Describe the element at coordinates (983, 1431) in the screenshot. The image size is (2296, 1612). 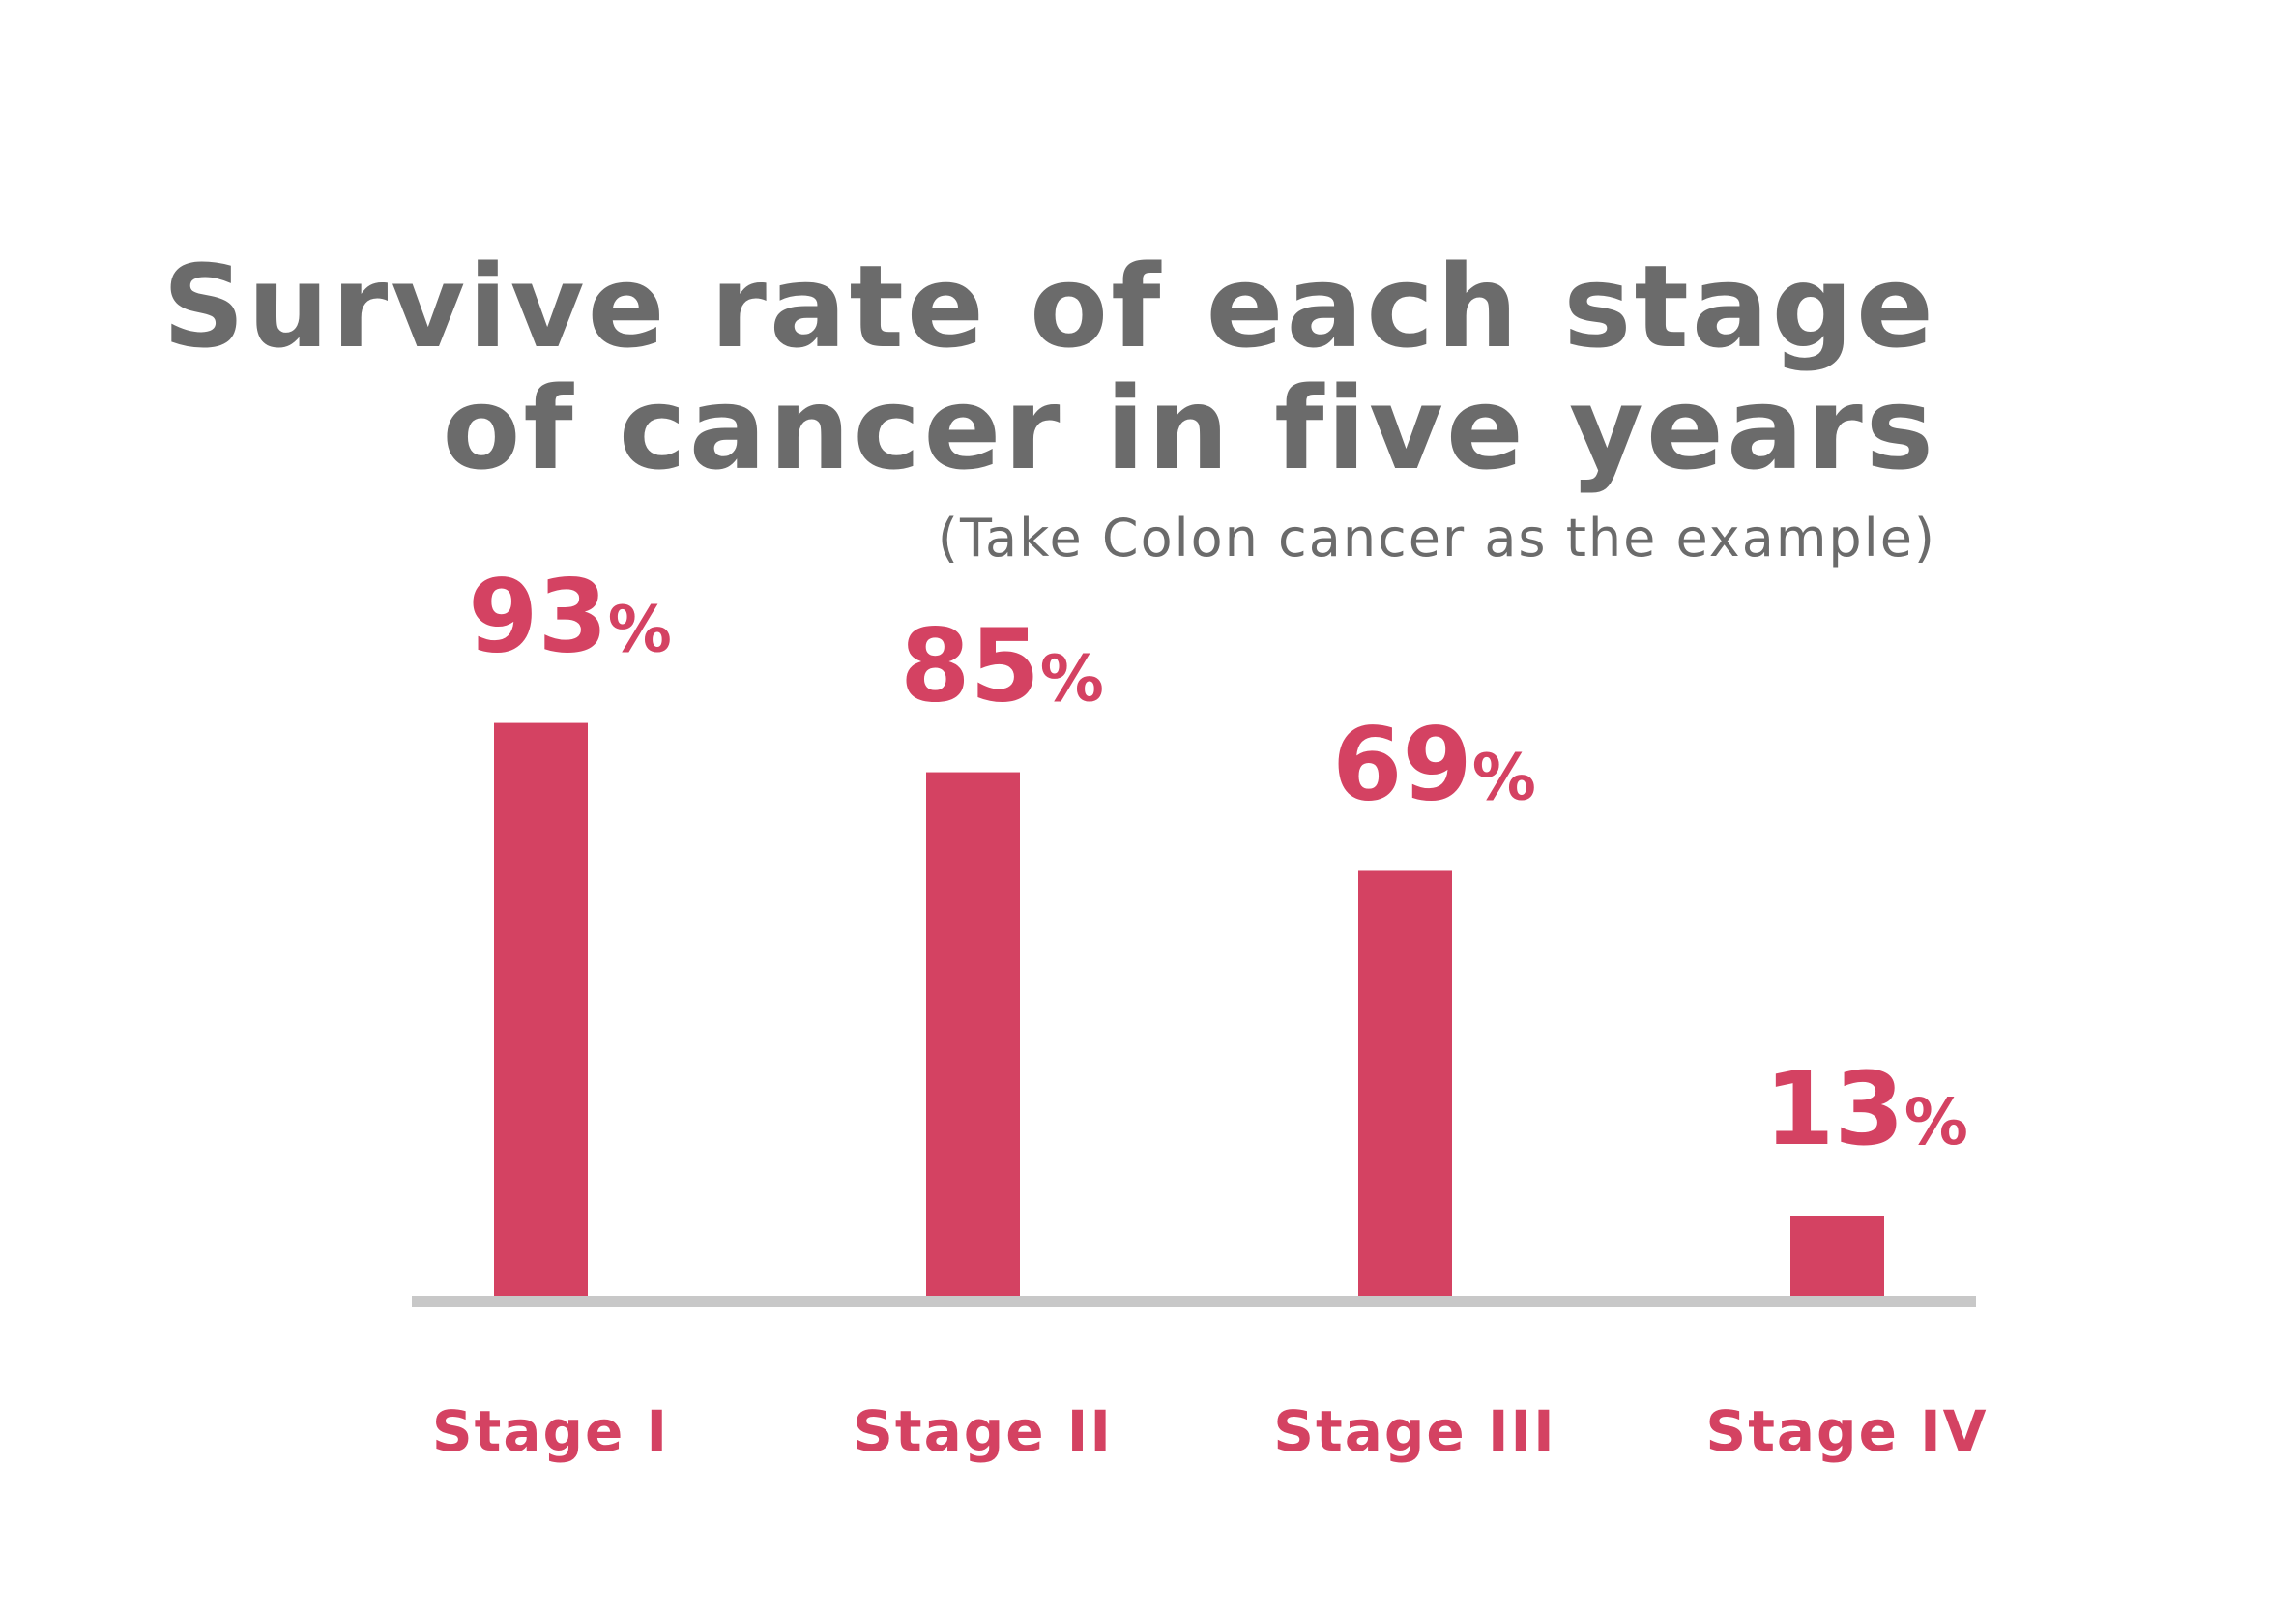
I see `x-tick-label: Stage II` at that location.